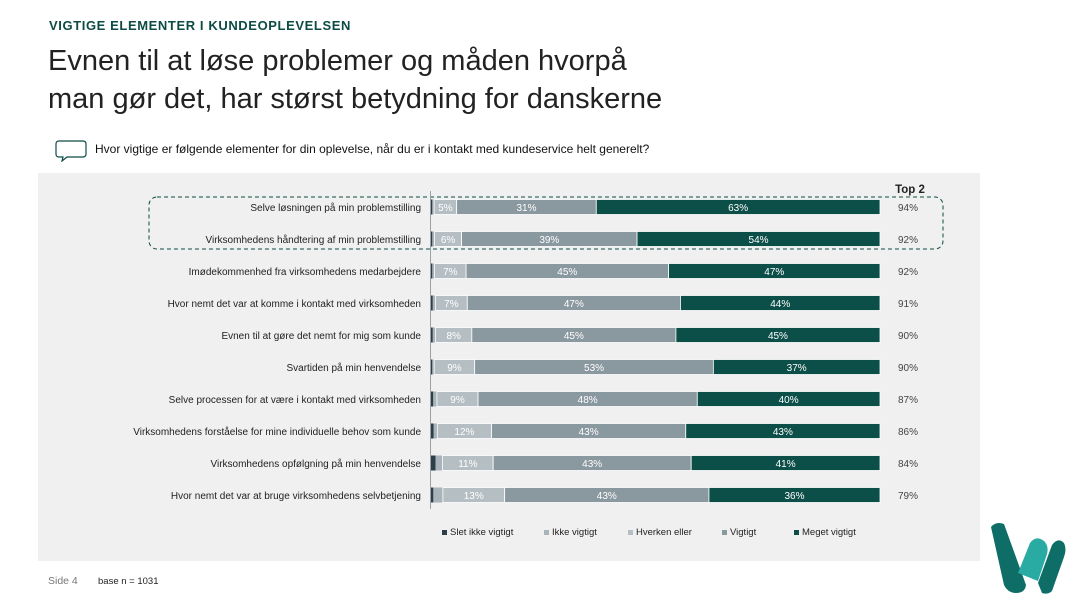 The height and width of the screenshot is (600, 1067). I want to click on data-label-meget-vigtigt: 47%, so click(774, 272).